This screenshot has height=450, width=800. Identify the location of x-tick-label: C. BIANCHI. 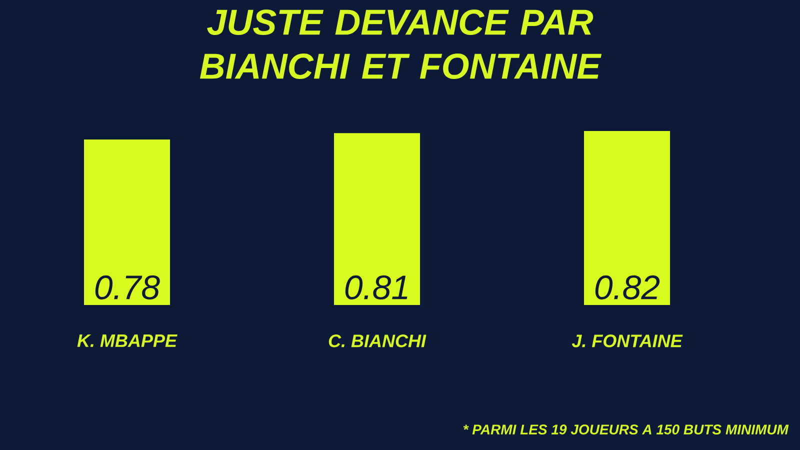
(377, 341).